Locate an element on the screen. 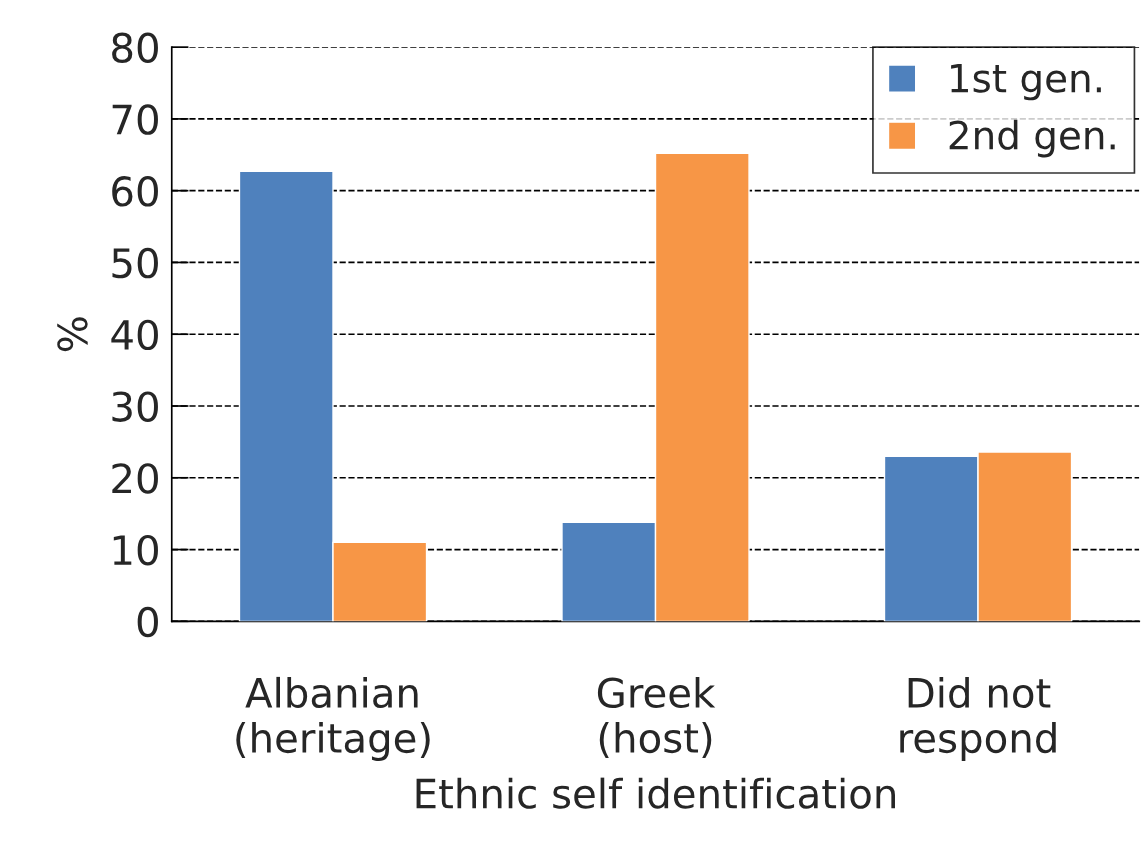  y-axis-title: % is located at coordinates (72, 334).